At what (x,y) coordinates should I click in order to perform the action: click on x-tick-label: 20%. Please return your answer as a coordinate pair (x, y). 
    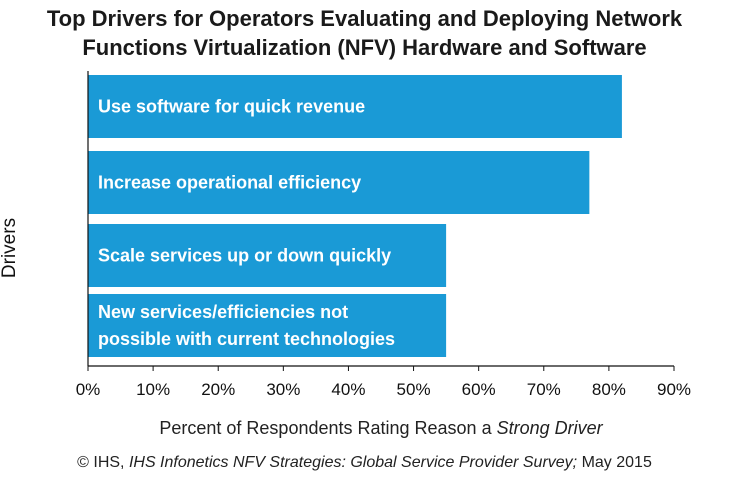
    Looking at the image, I should click on (218, 389).